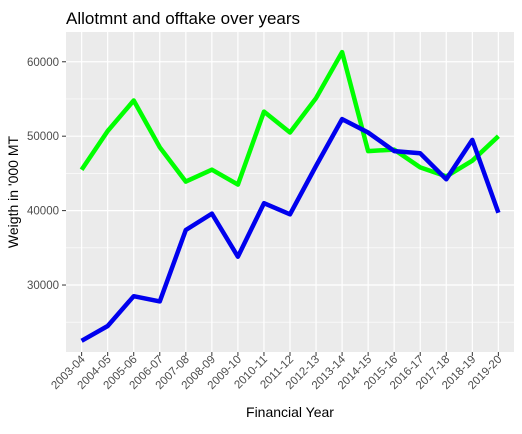 This screenshot has width=522, height=434. Describe the element at coordinates (13, 191) in the screenshot. I see `y-axis-label: Weigth in '000 MT` at that location.